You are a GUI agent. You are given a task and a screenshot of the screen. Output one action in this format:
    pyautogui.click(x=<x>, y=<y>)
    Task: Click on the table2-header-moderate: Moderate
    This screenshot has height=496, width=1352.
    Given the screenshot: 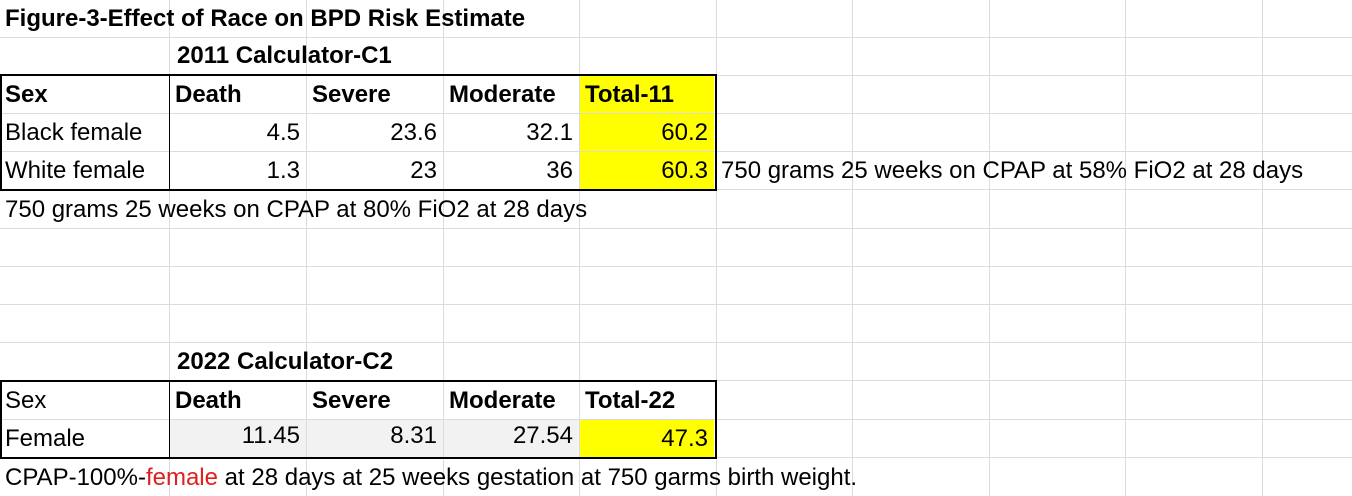 What is the action you would take?
    pyautogui.click(x=502, y=400)
    